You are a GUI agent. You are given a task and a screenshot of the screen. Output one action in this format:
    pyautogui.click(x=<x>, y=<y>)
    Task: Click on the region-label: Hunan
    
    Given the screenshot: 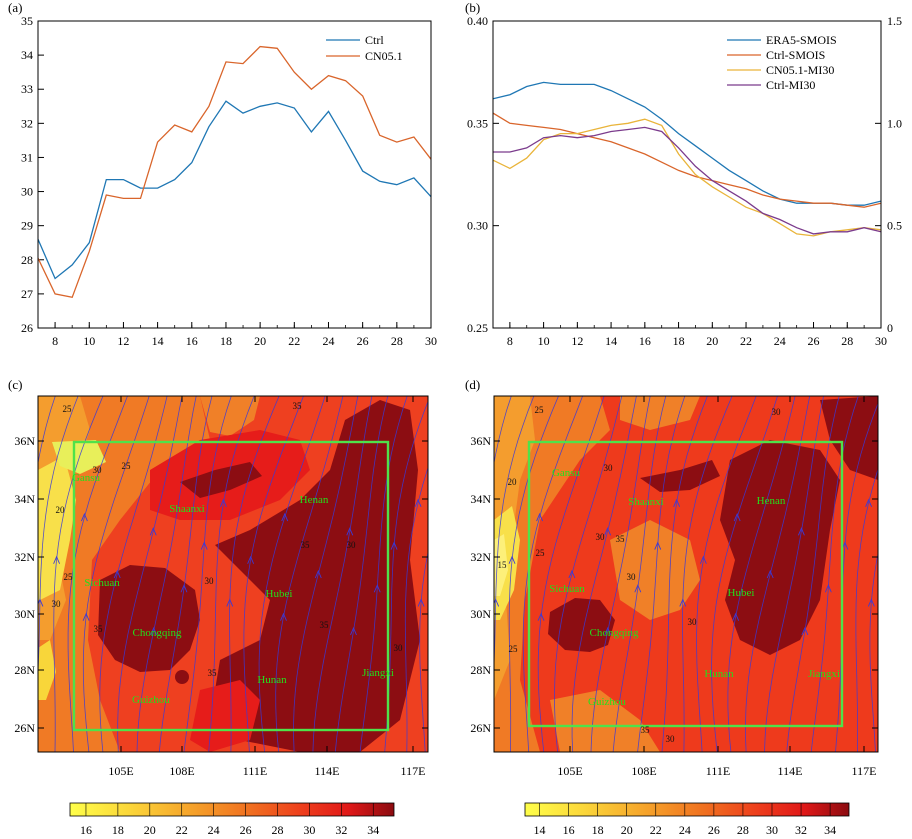 What is the action you would take?
    pyautogui.click(x=272, y=680)
    